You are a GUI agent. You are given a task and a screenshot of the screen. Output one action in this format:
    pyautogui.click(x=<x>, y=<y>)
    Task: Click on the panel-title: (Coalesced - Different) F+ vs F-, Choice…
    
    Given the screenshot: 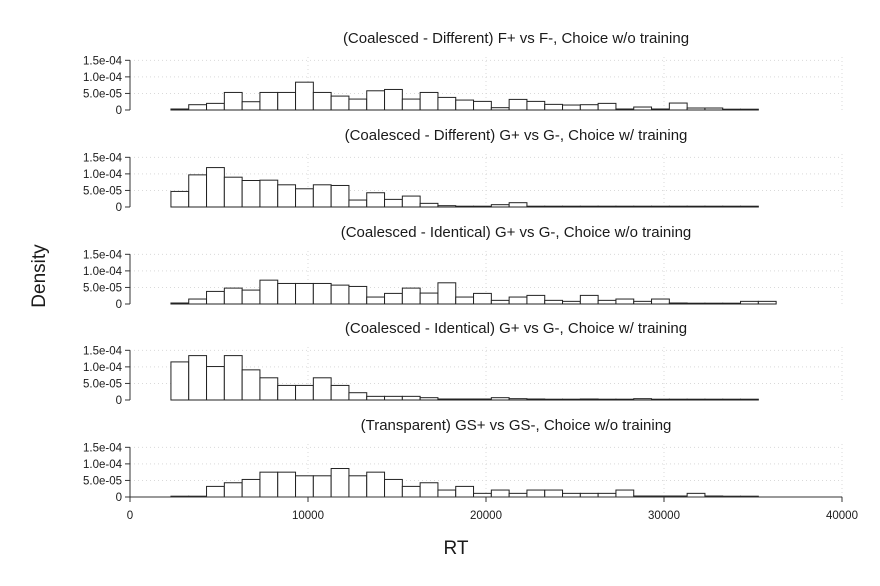 What is the action you would take?
    pyautogui.click(x=516, y=38)
    